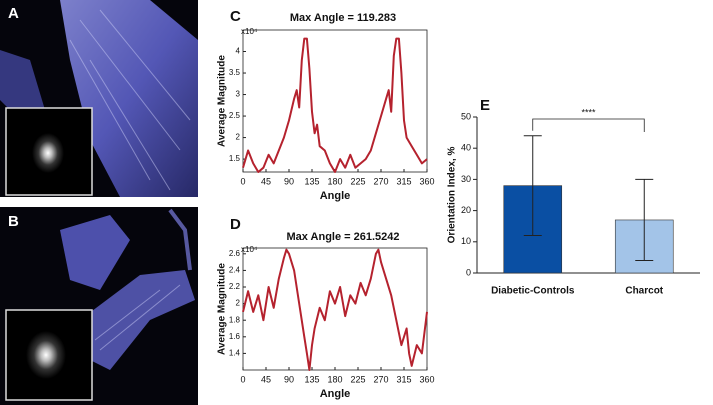 The image size is (713, 405). Describe the element at coordinates (466, 241) in the screenshot. I see `y-tick-label: 10` at that location.